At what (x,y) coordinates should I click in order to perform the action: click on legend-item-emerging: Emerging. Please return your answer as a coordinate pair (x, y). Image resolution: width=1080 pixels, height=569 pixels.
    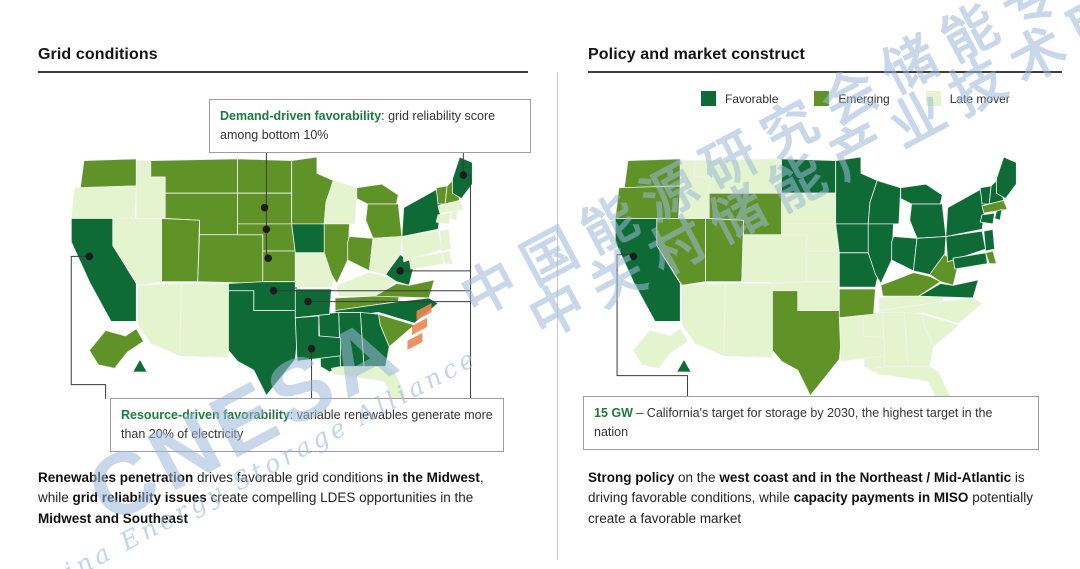
    Looking at the image, I should click on (852, 98).